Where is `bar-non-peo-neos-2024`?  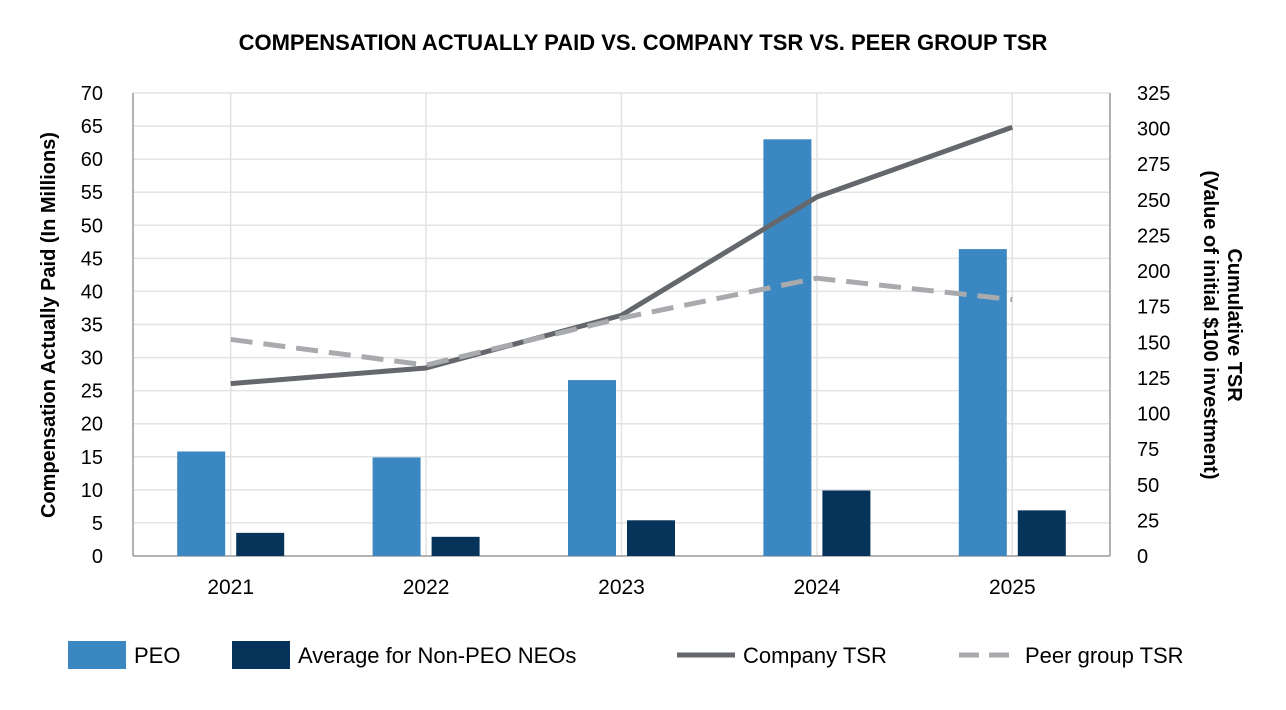
bar-non-peo-neos-2024 is located at coordinates (846, 523).